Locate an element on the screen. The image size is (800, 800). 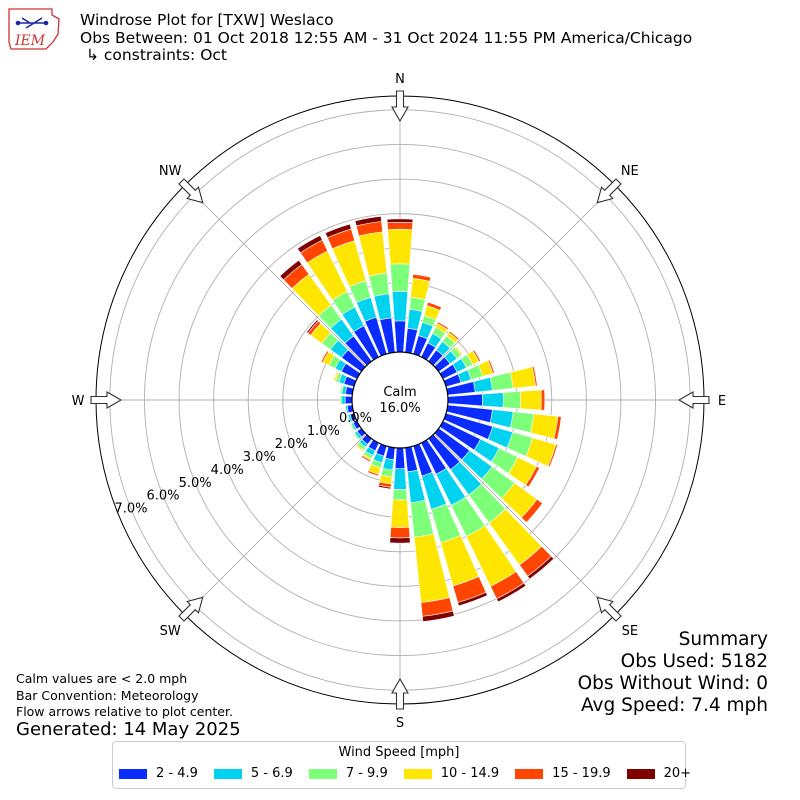
direction-label-n: N is located at coordinates (400, 79).